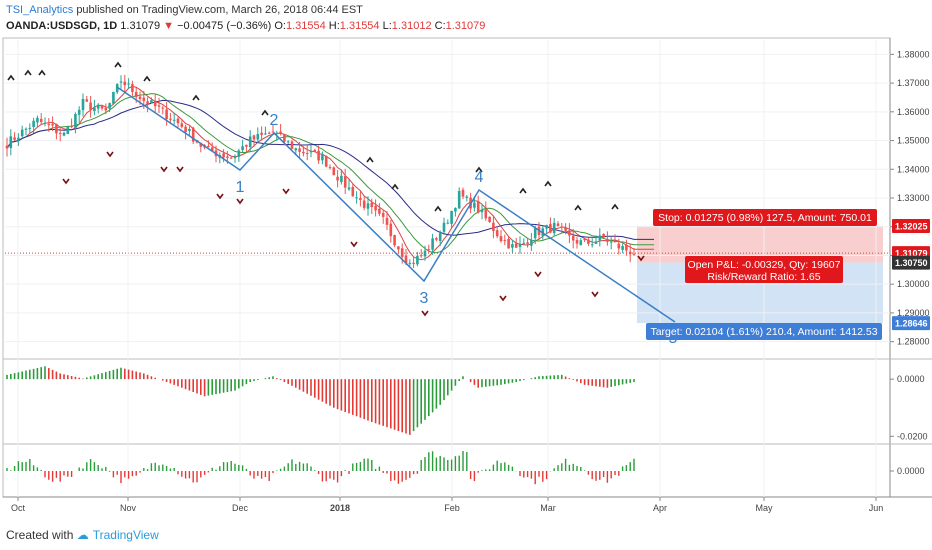  I want to click on created-with-label: Created with, so click(40, 535).